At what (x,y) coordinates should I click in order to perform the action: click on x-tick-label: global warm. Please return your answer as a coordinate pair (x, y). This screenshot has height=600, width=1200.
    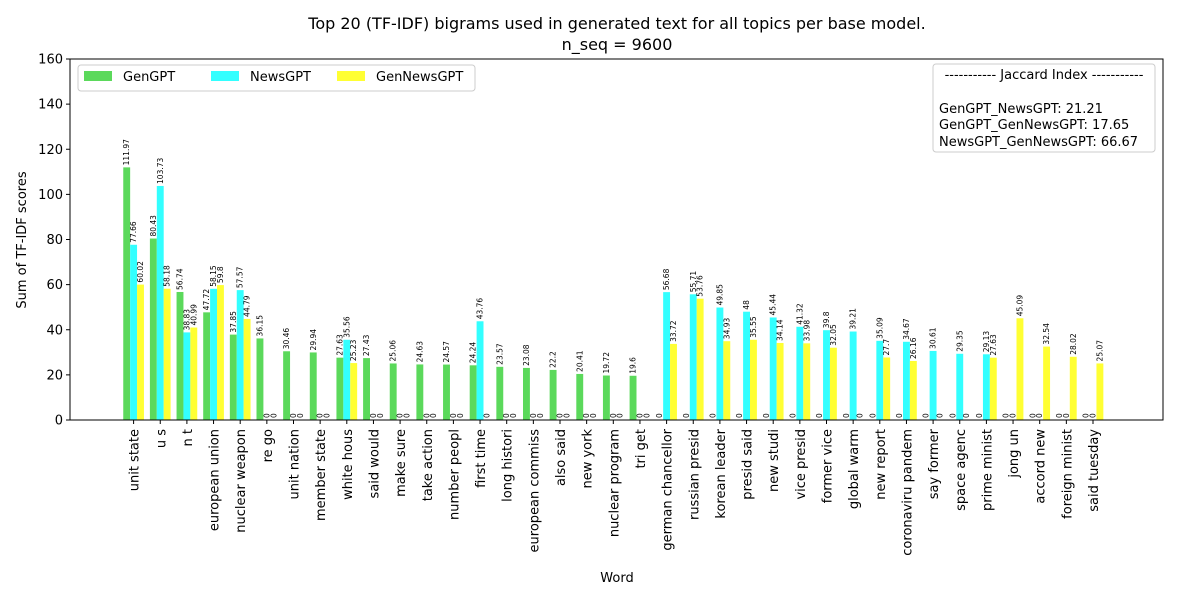
    Looking at the image, I should click on (854, 469).